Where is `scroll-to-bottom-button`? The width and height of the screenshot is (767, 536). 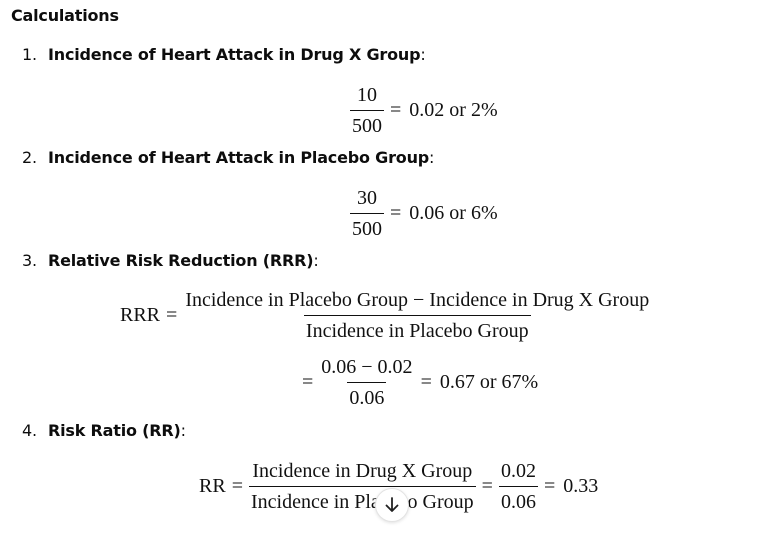
scroll-to-bottom-button is located at coordinates (392, 505).